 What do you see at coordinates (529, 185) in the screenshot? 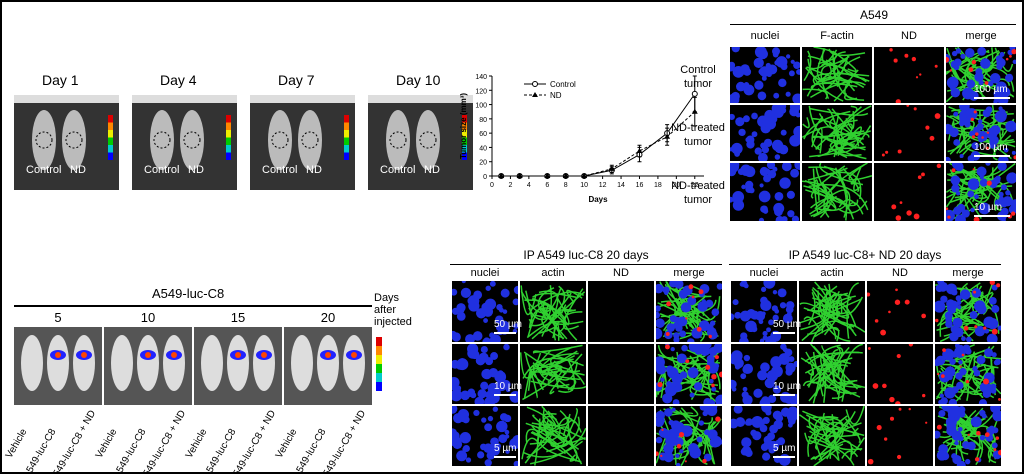
I see `x-tick-label: 4` at bounding box center [529, 185].